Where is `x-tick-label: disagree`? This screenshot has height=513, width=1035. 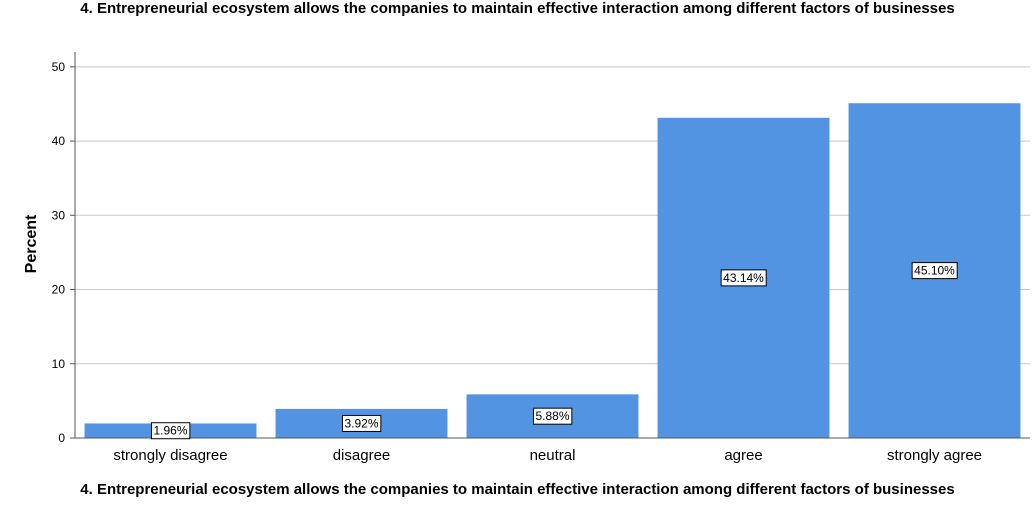 x-tick-label: disagree is located at coordinates (362, 455).